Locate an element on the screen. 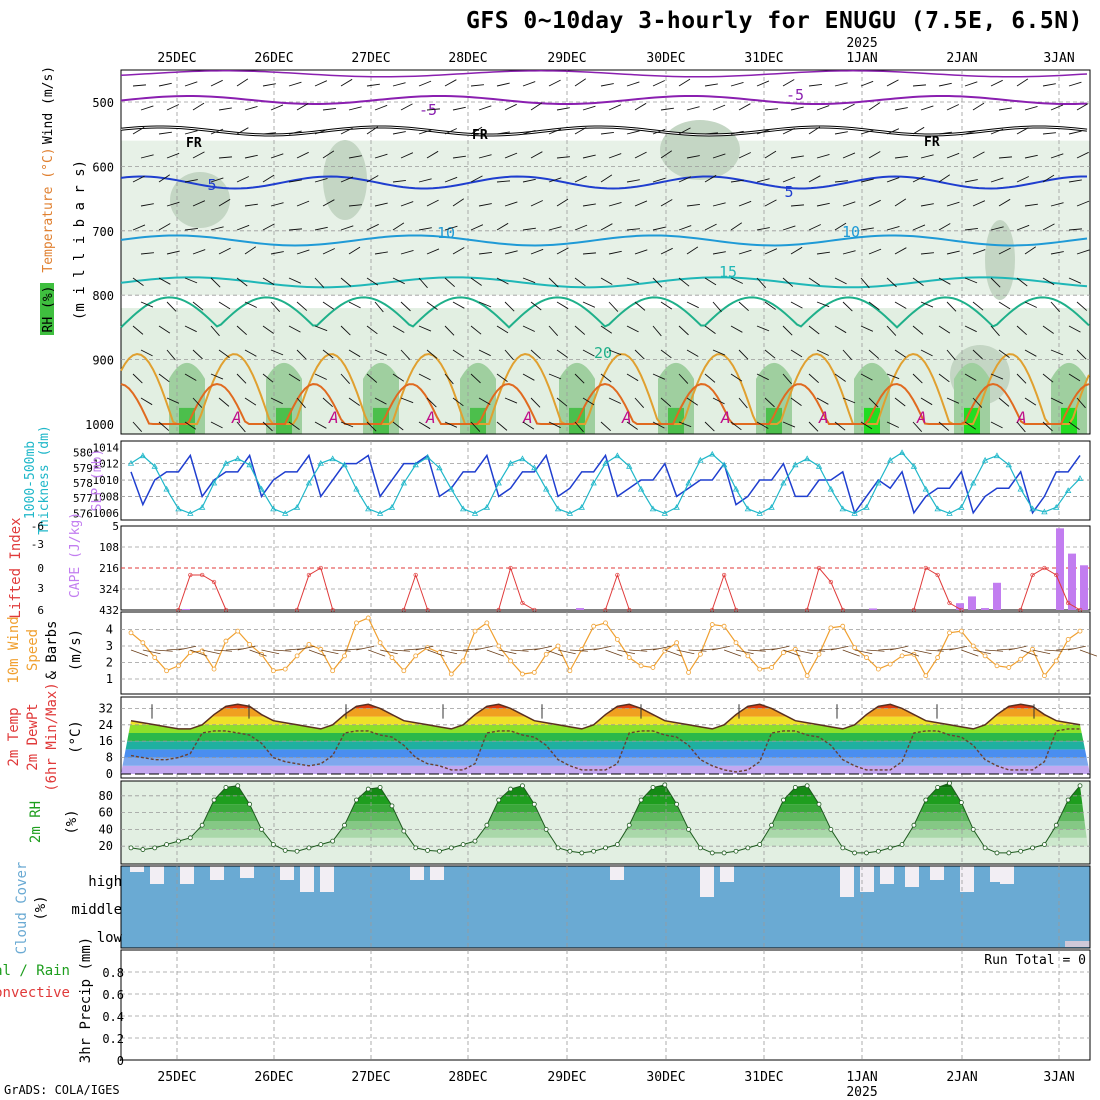  slp-tick: 1014 is located at coordinates (106, 447).